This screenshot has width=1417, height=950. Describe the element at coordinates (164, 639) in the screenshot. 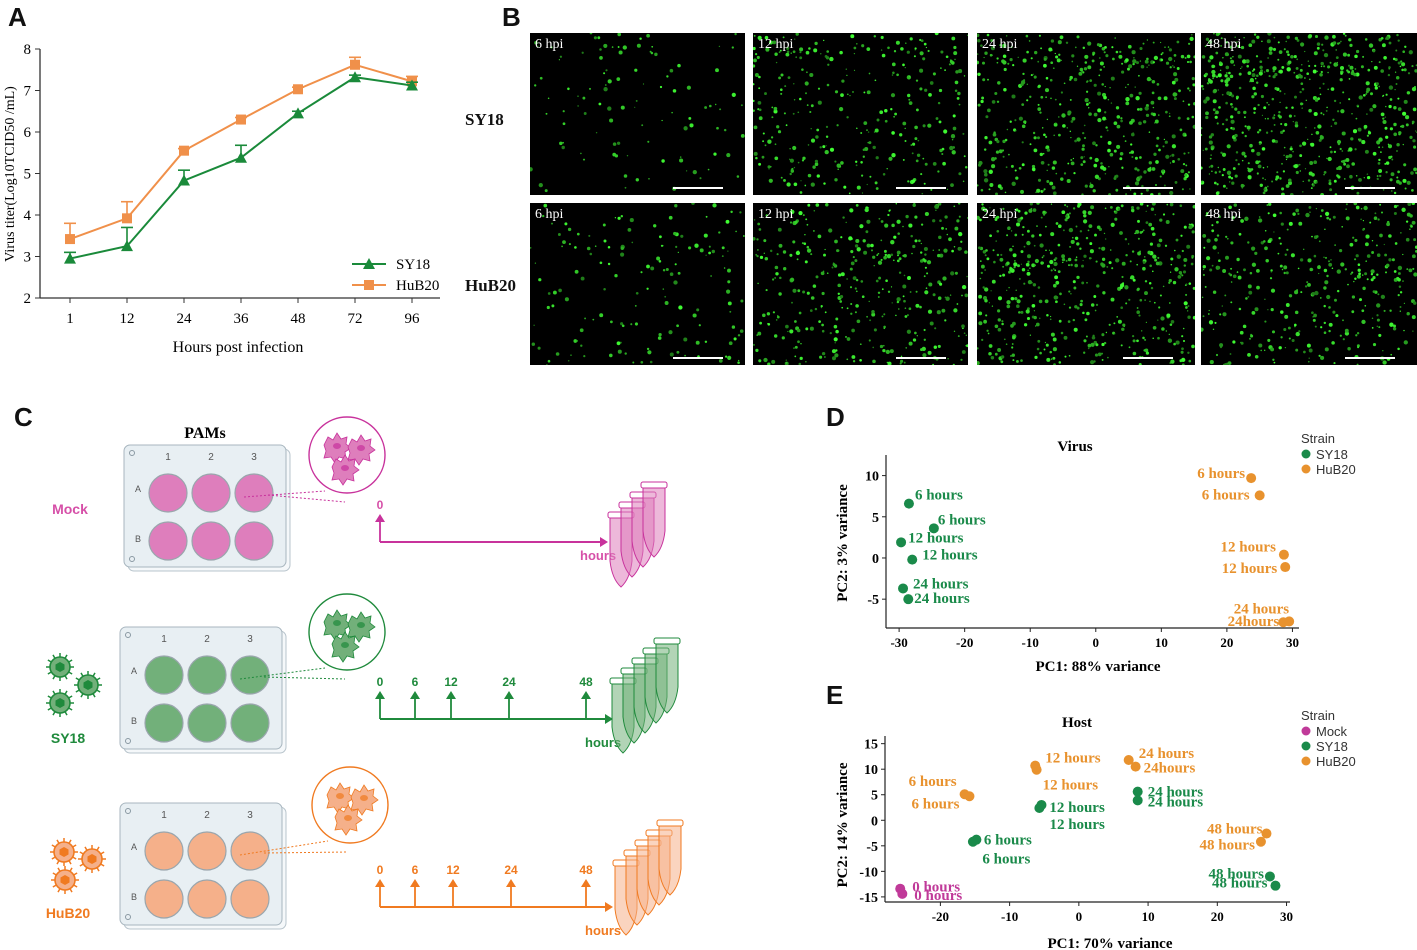

I see `plate-column-label: 1` at that location.